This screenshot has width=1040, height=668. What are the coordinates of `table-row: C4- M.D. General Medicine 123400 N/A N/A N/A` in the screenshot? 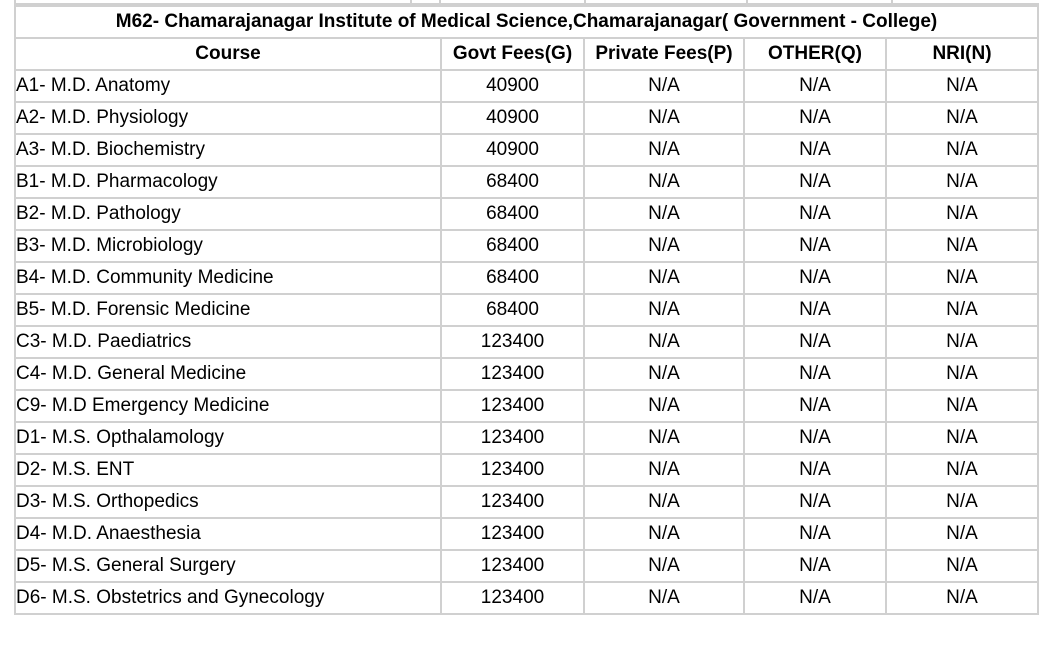 It's located at (527, 374).